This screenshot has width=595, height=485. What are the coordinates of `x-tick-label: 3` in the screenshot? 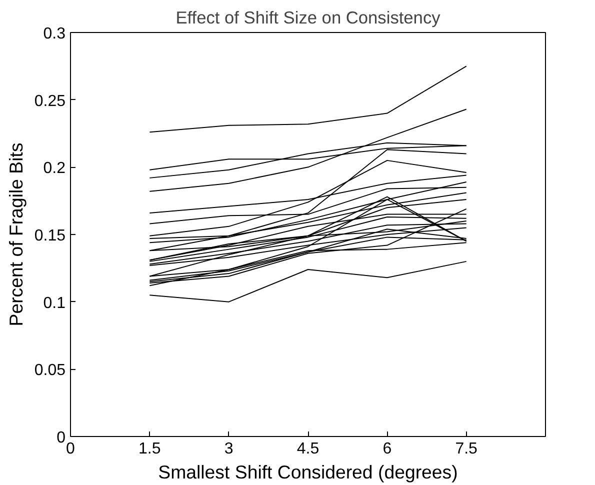 It's located at (229, 449).